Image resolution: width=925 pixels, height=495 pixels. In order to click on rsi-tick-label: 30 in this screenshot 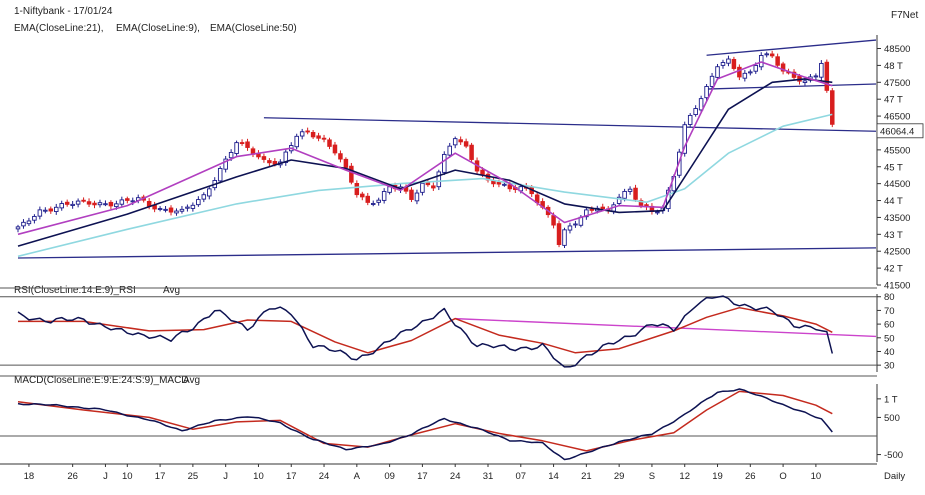, I will do `click(889, 366)`.